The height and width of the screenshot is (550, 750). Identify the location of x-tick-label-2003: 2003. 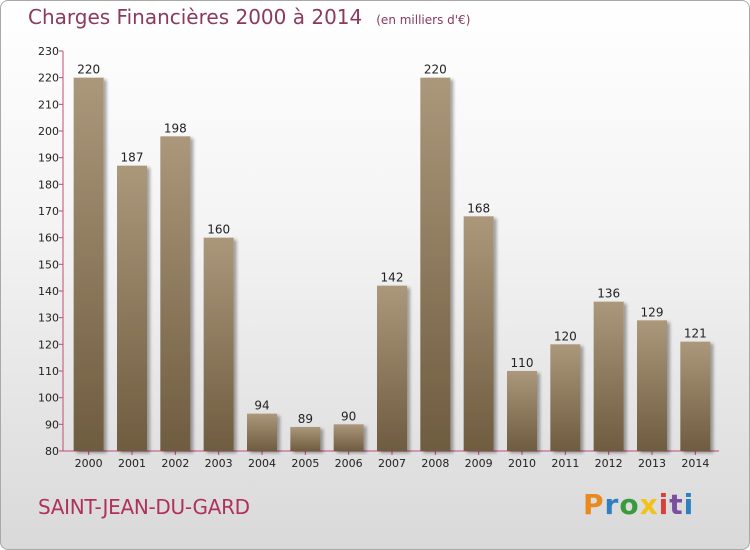
(219, 463).